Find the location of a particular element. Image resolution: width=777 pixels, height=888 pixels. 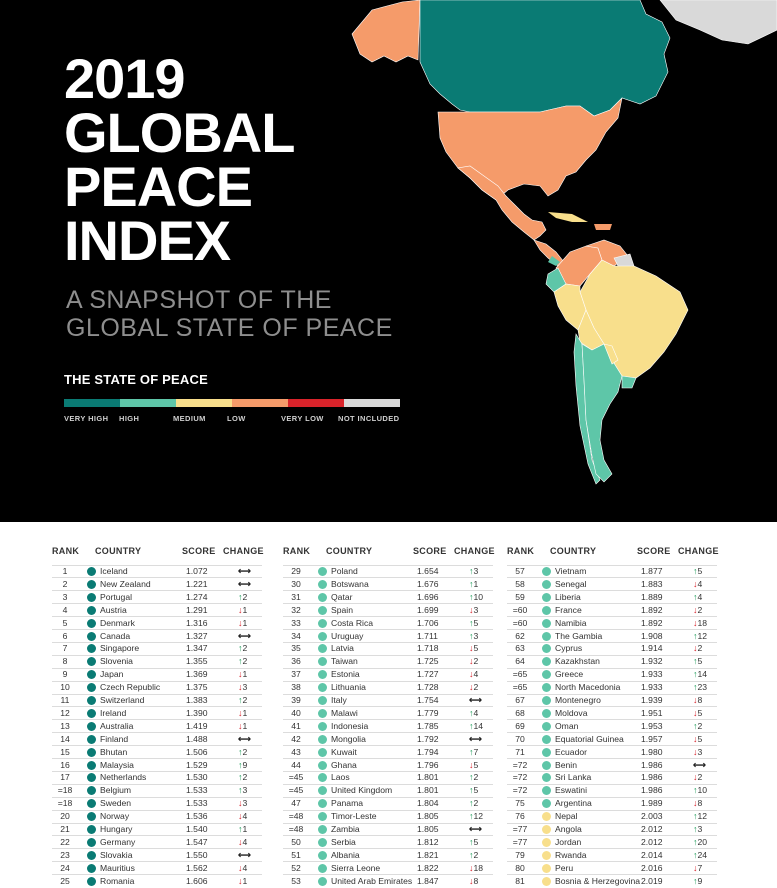

table-row: 3 Portugal 1.274 ↑2 is located at coordinates (162, 598).